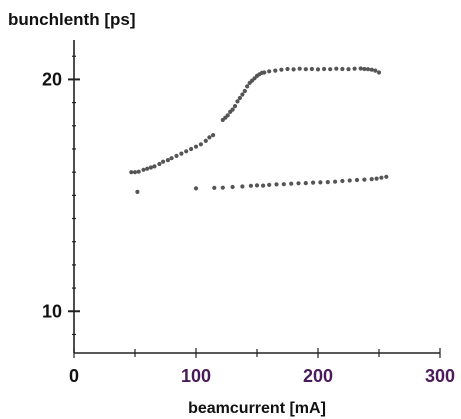  Describe the element at coordinates (52, 311) in the screenshot. I see `y-tick-label: 10` at that location.